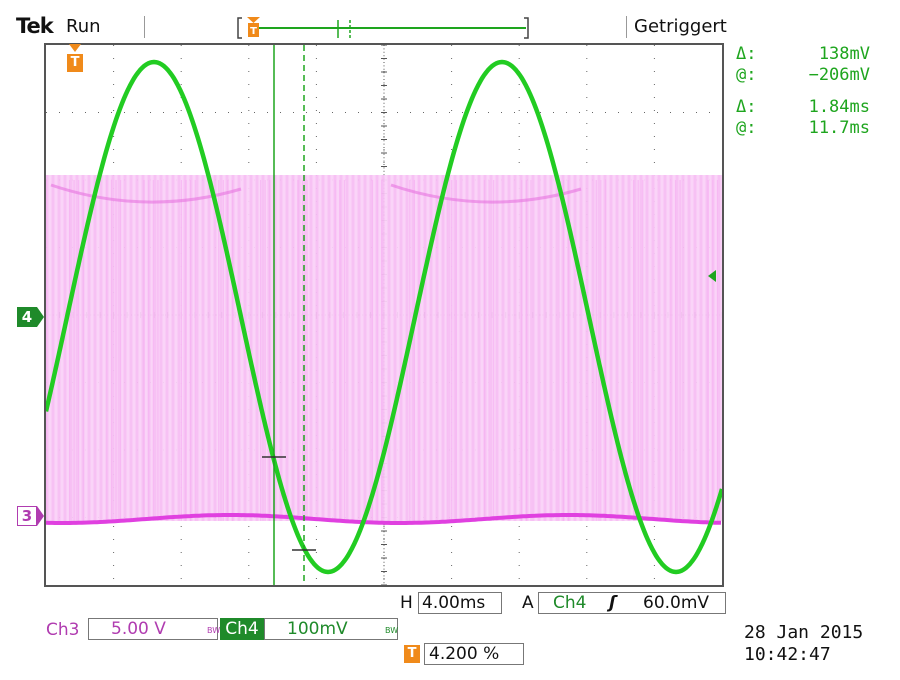 The width and height of the screenshot is (900, 680). I want to click on date: 28 Jan 2015, so click(804, 632).